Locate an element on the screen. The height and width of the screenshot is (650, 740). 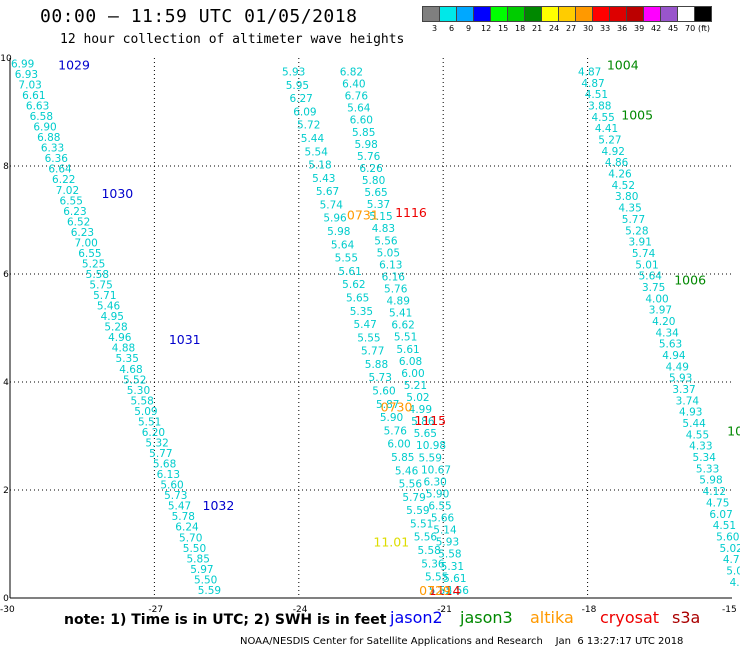
wave-height-value: 5.85 is located at coordinates (402, 458).